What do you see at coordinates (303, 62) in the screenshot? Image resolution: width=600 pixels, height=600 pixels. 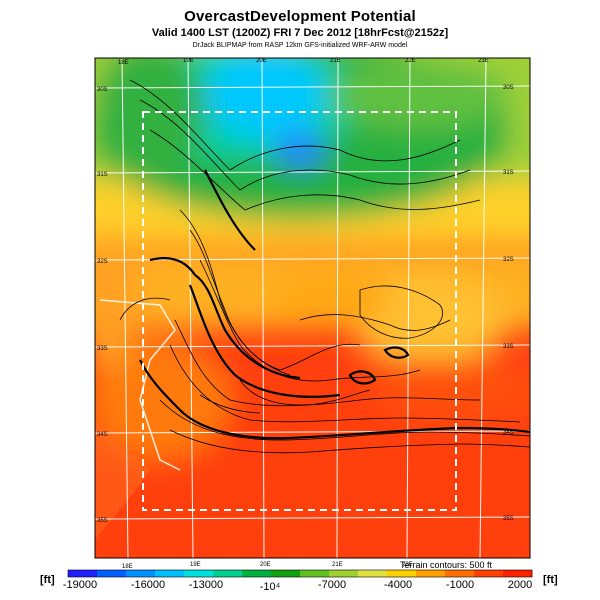 I see `longitude-labels-top: 18E 19E 20E 21E 22E 23E` at bounding box center [303, 62].